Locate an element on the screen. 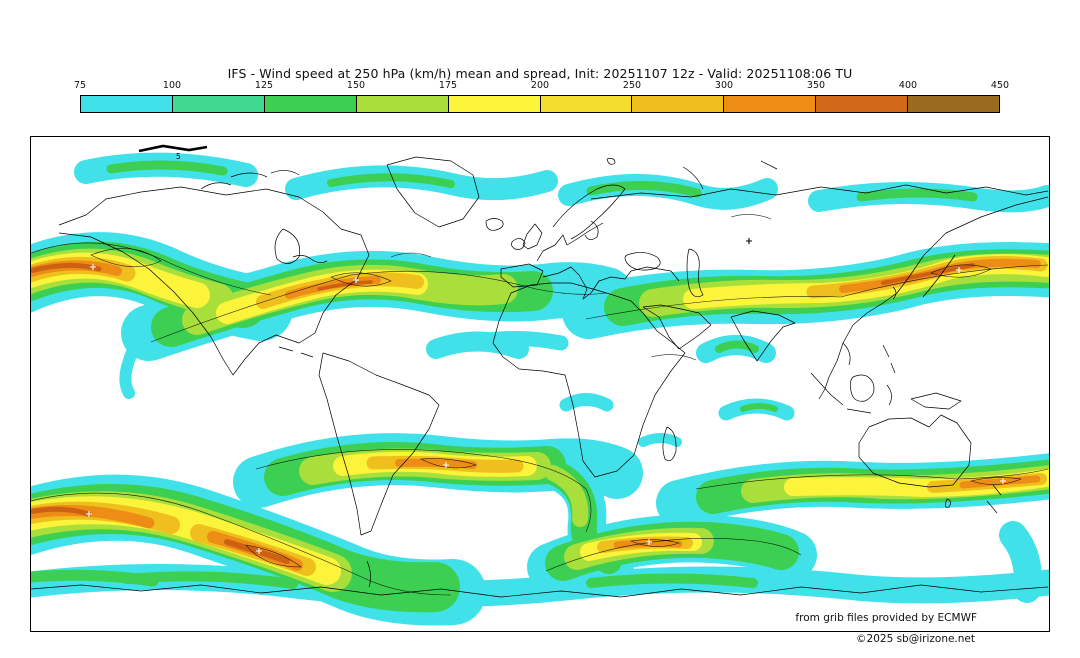  colorbar-tick: 125 is located at coordinates (264, 85).